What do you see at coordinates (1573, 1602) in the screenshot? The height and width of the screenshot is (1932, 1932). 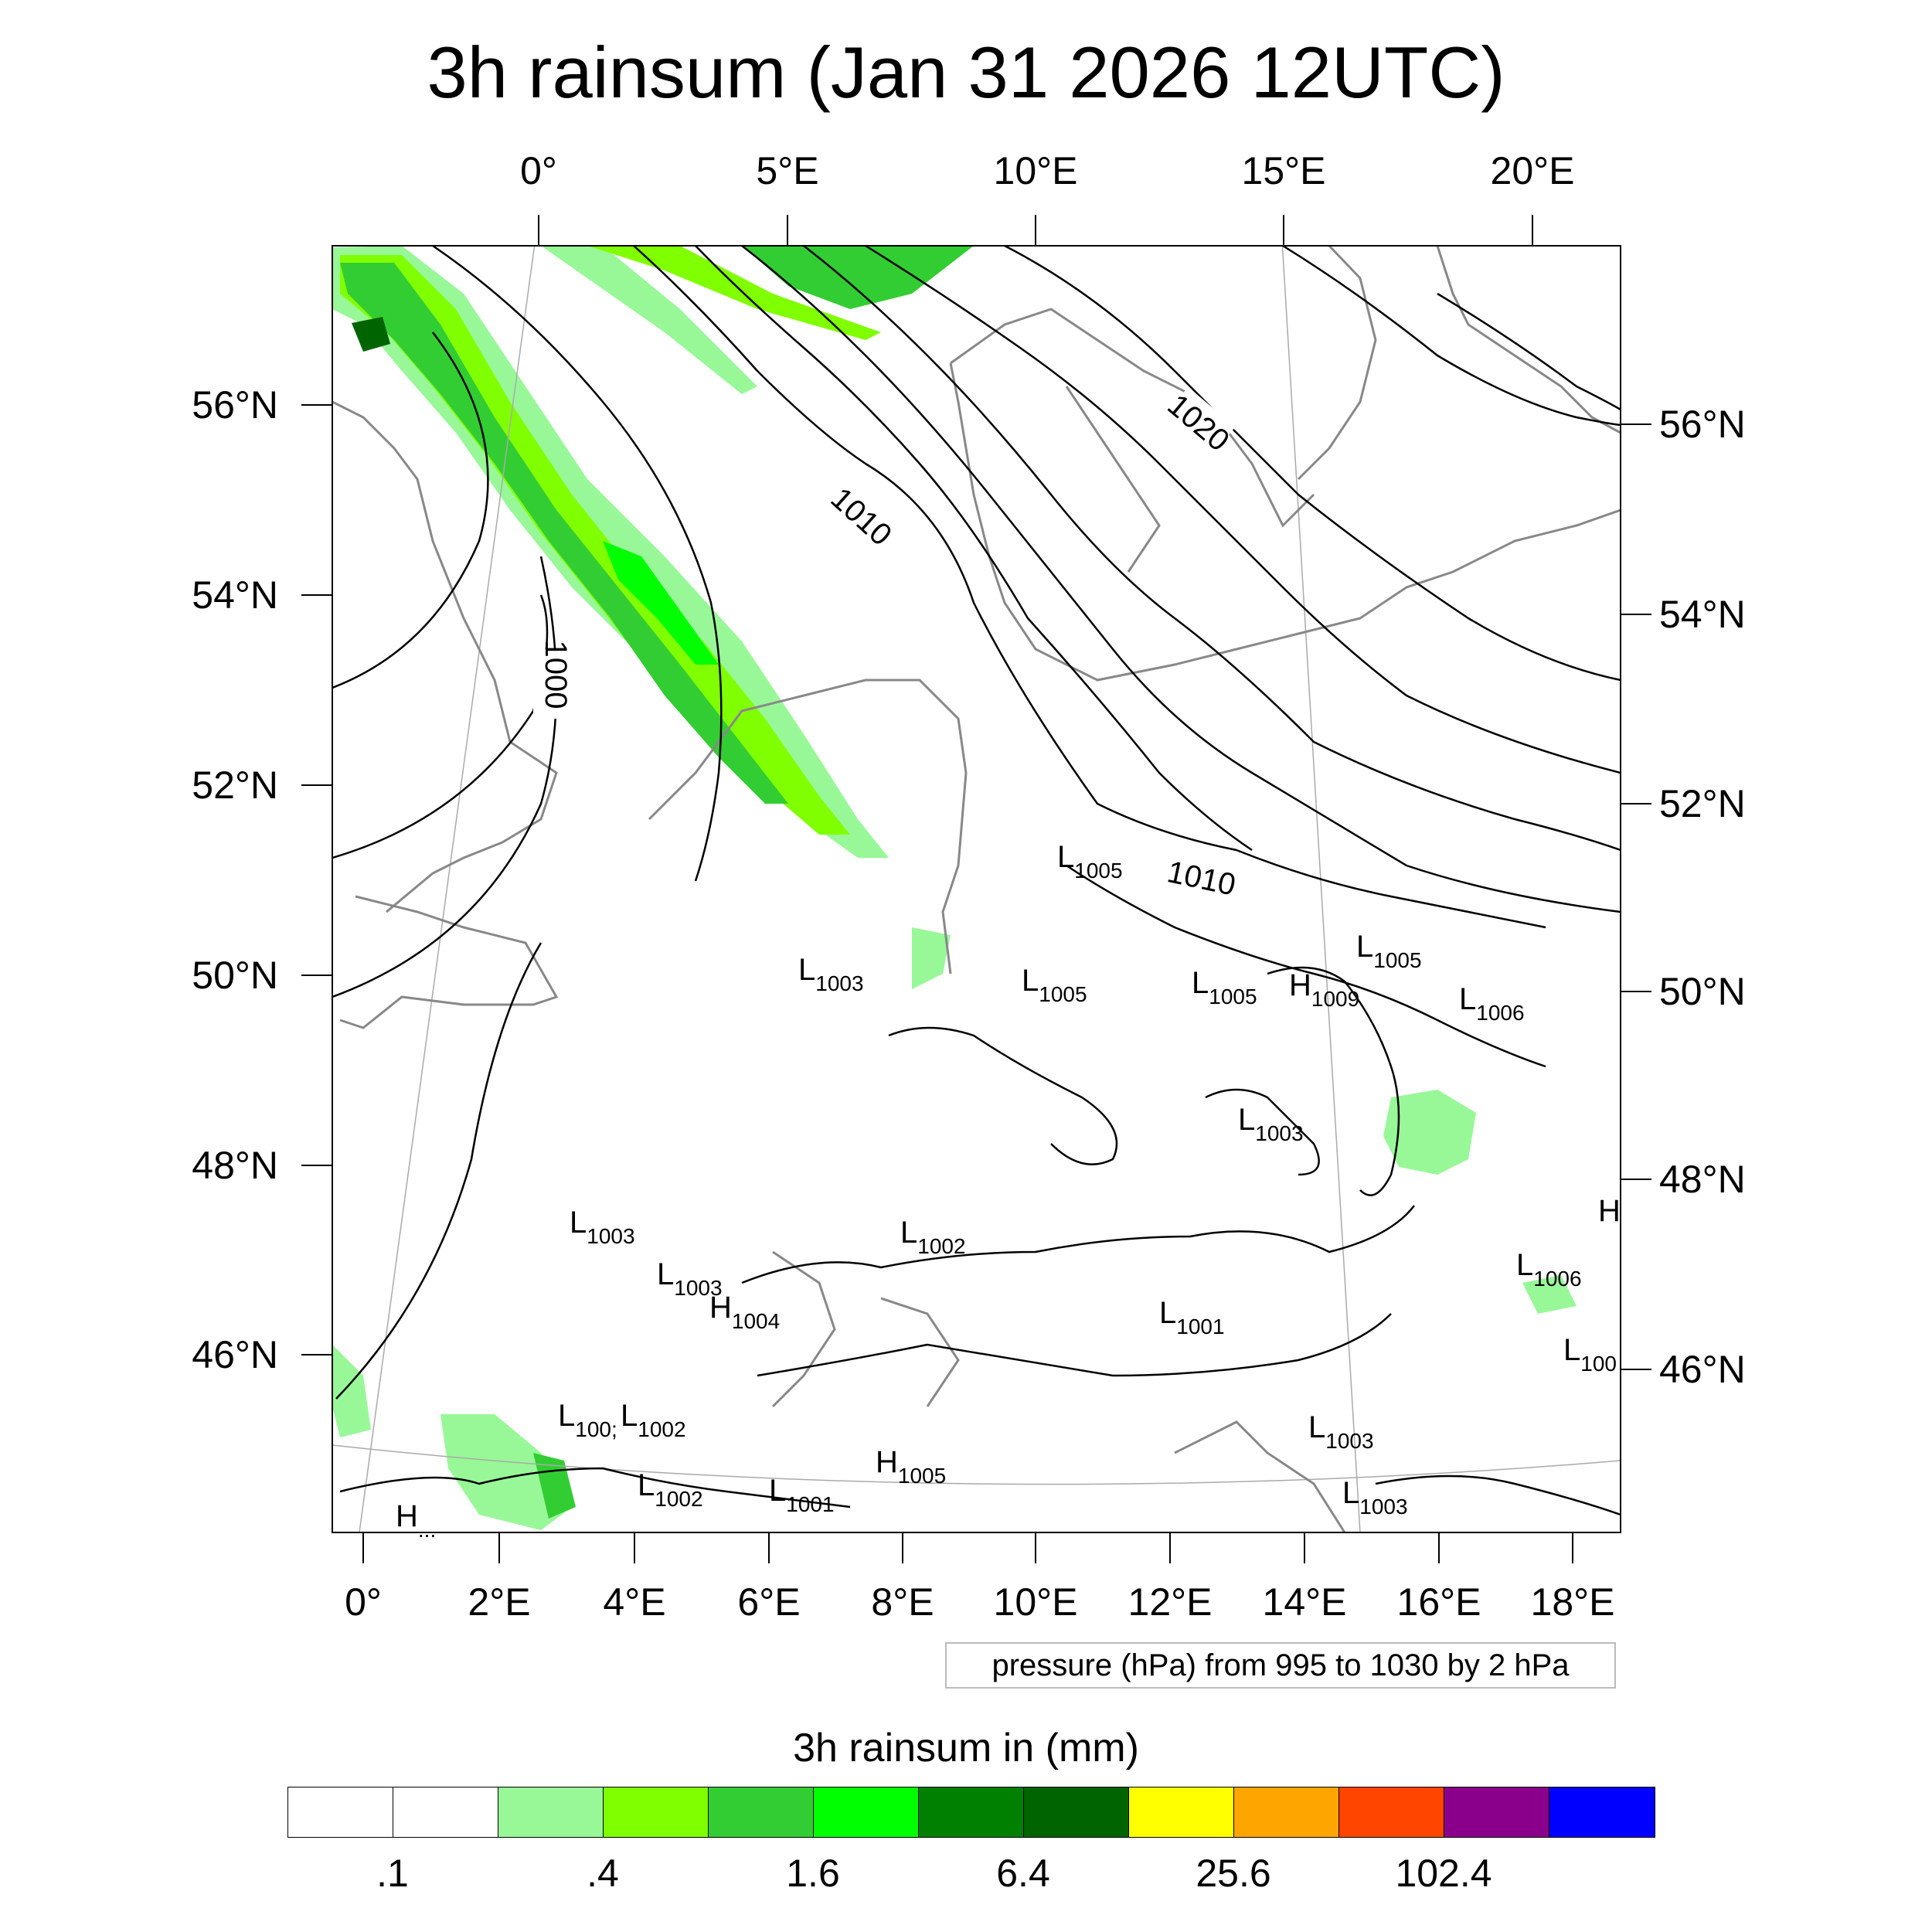 I see `bottom-lon-label: 18°E` at bounding box center [1573, 1602].